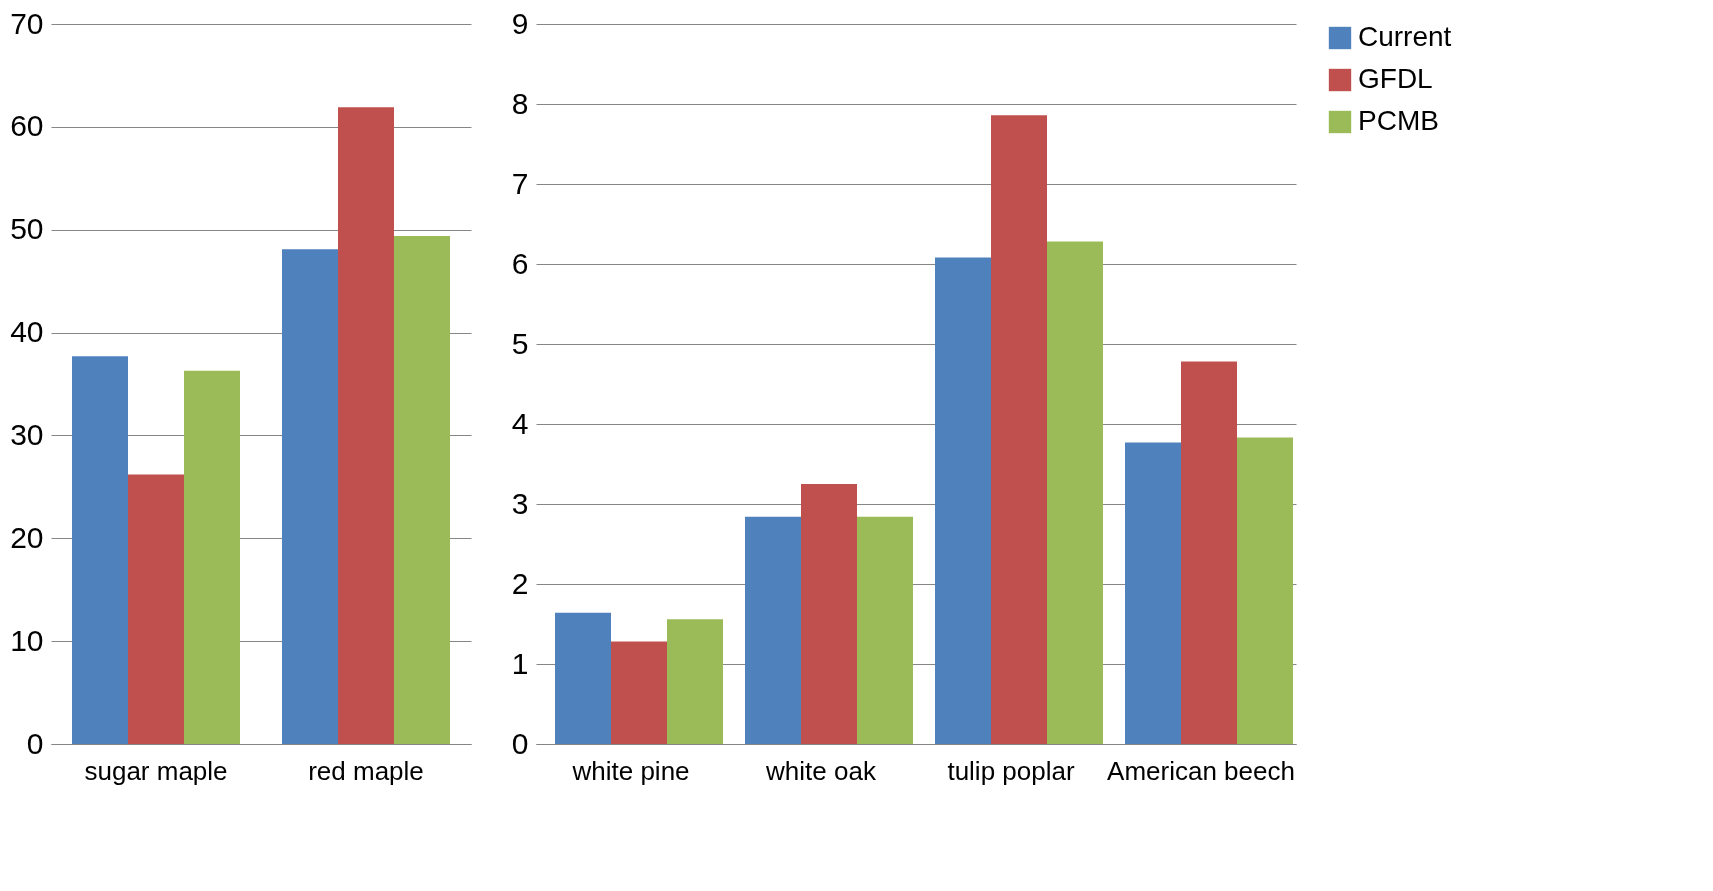 This screenshot has width=1713, height=891. I want to click on x-tick-label: American beech, so click(1201, 770).